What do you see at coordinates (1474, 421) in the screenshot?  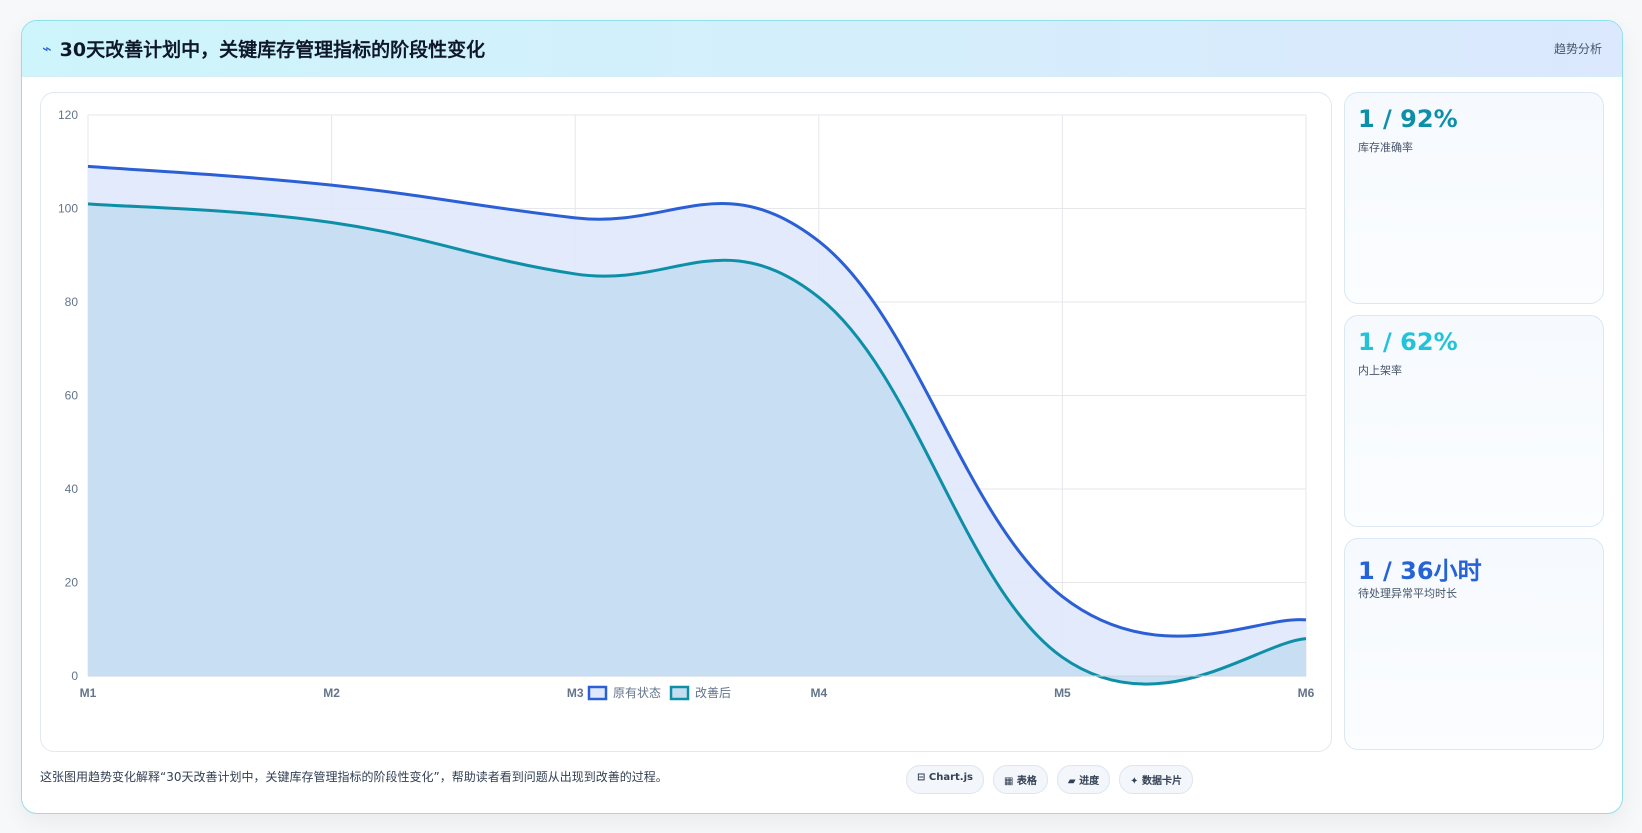 I see `stat-card: 1 / 62% 内上架率` at bounding box center [1474, 421].